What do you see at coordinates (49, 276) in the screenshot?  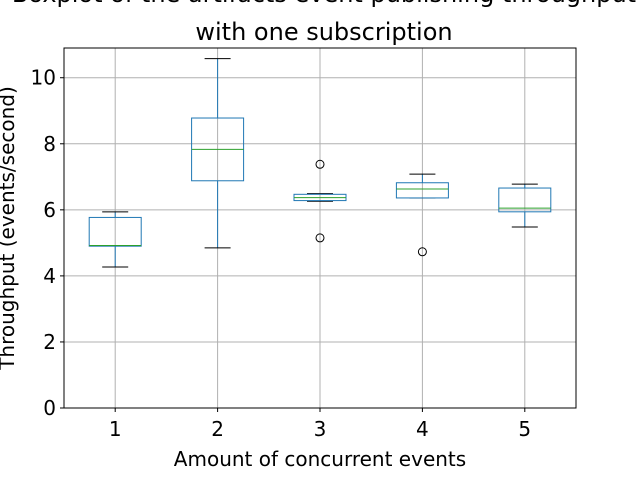 I see `y-tick-label: 4` at bounding box center [49, 276].